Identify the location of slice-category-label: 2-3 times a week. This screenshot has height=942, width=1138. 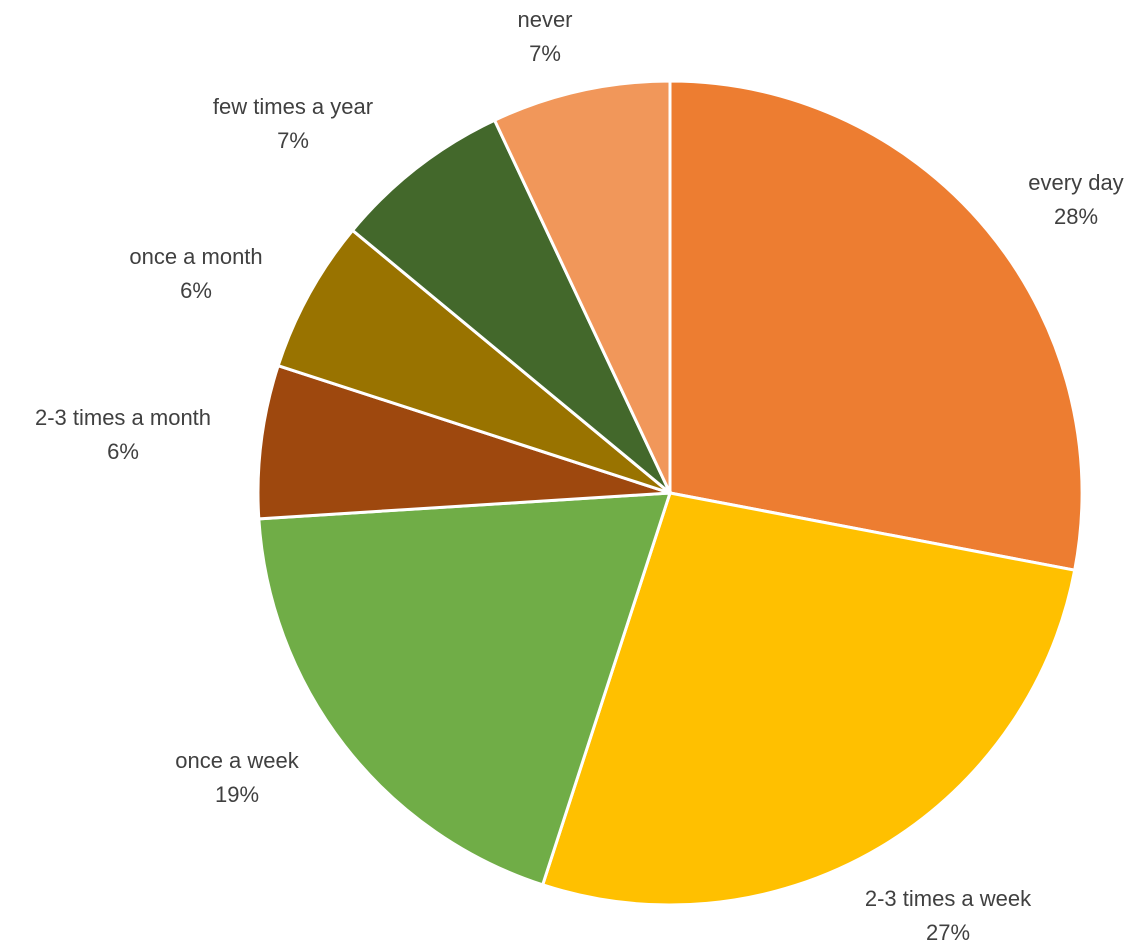
(948, 898).